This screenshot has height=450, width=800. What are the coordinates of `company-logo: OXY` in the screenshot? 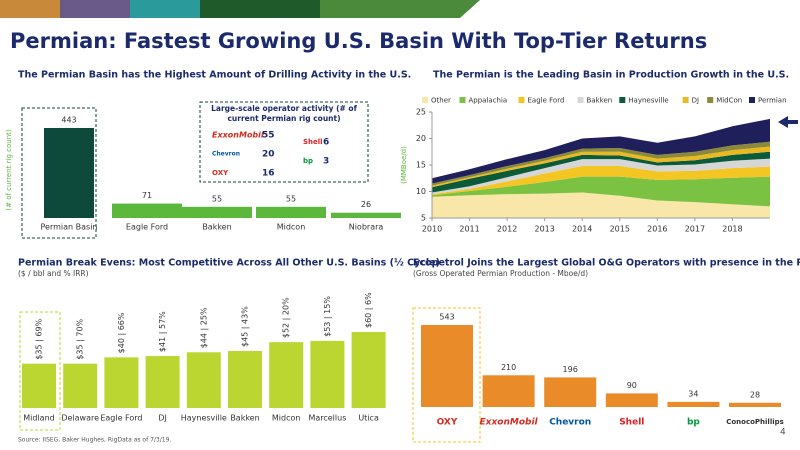 It's located at (447, 423).